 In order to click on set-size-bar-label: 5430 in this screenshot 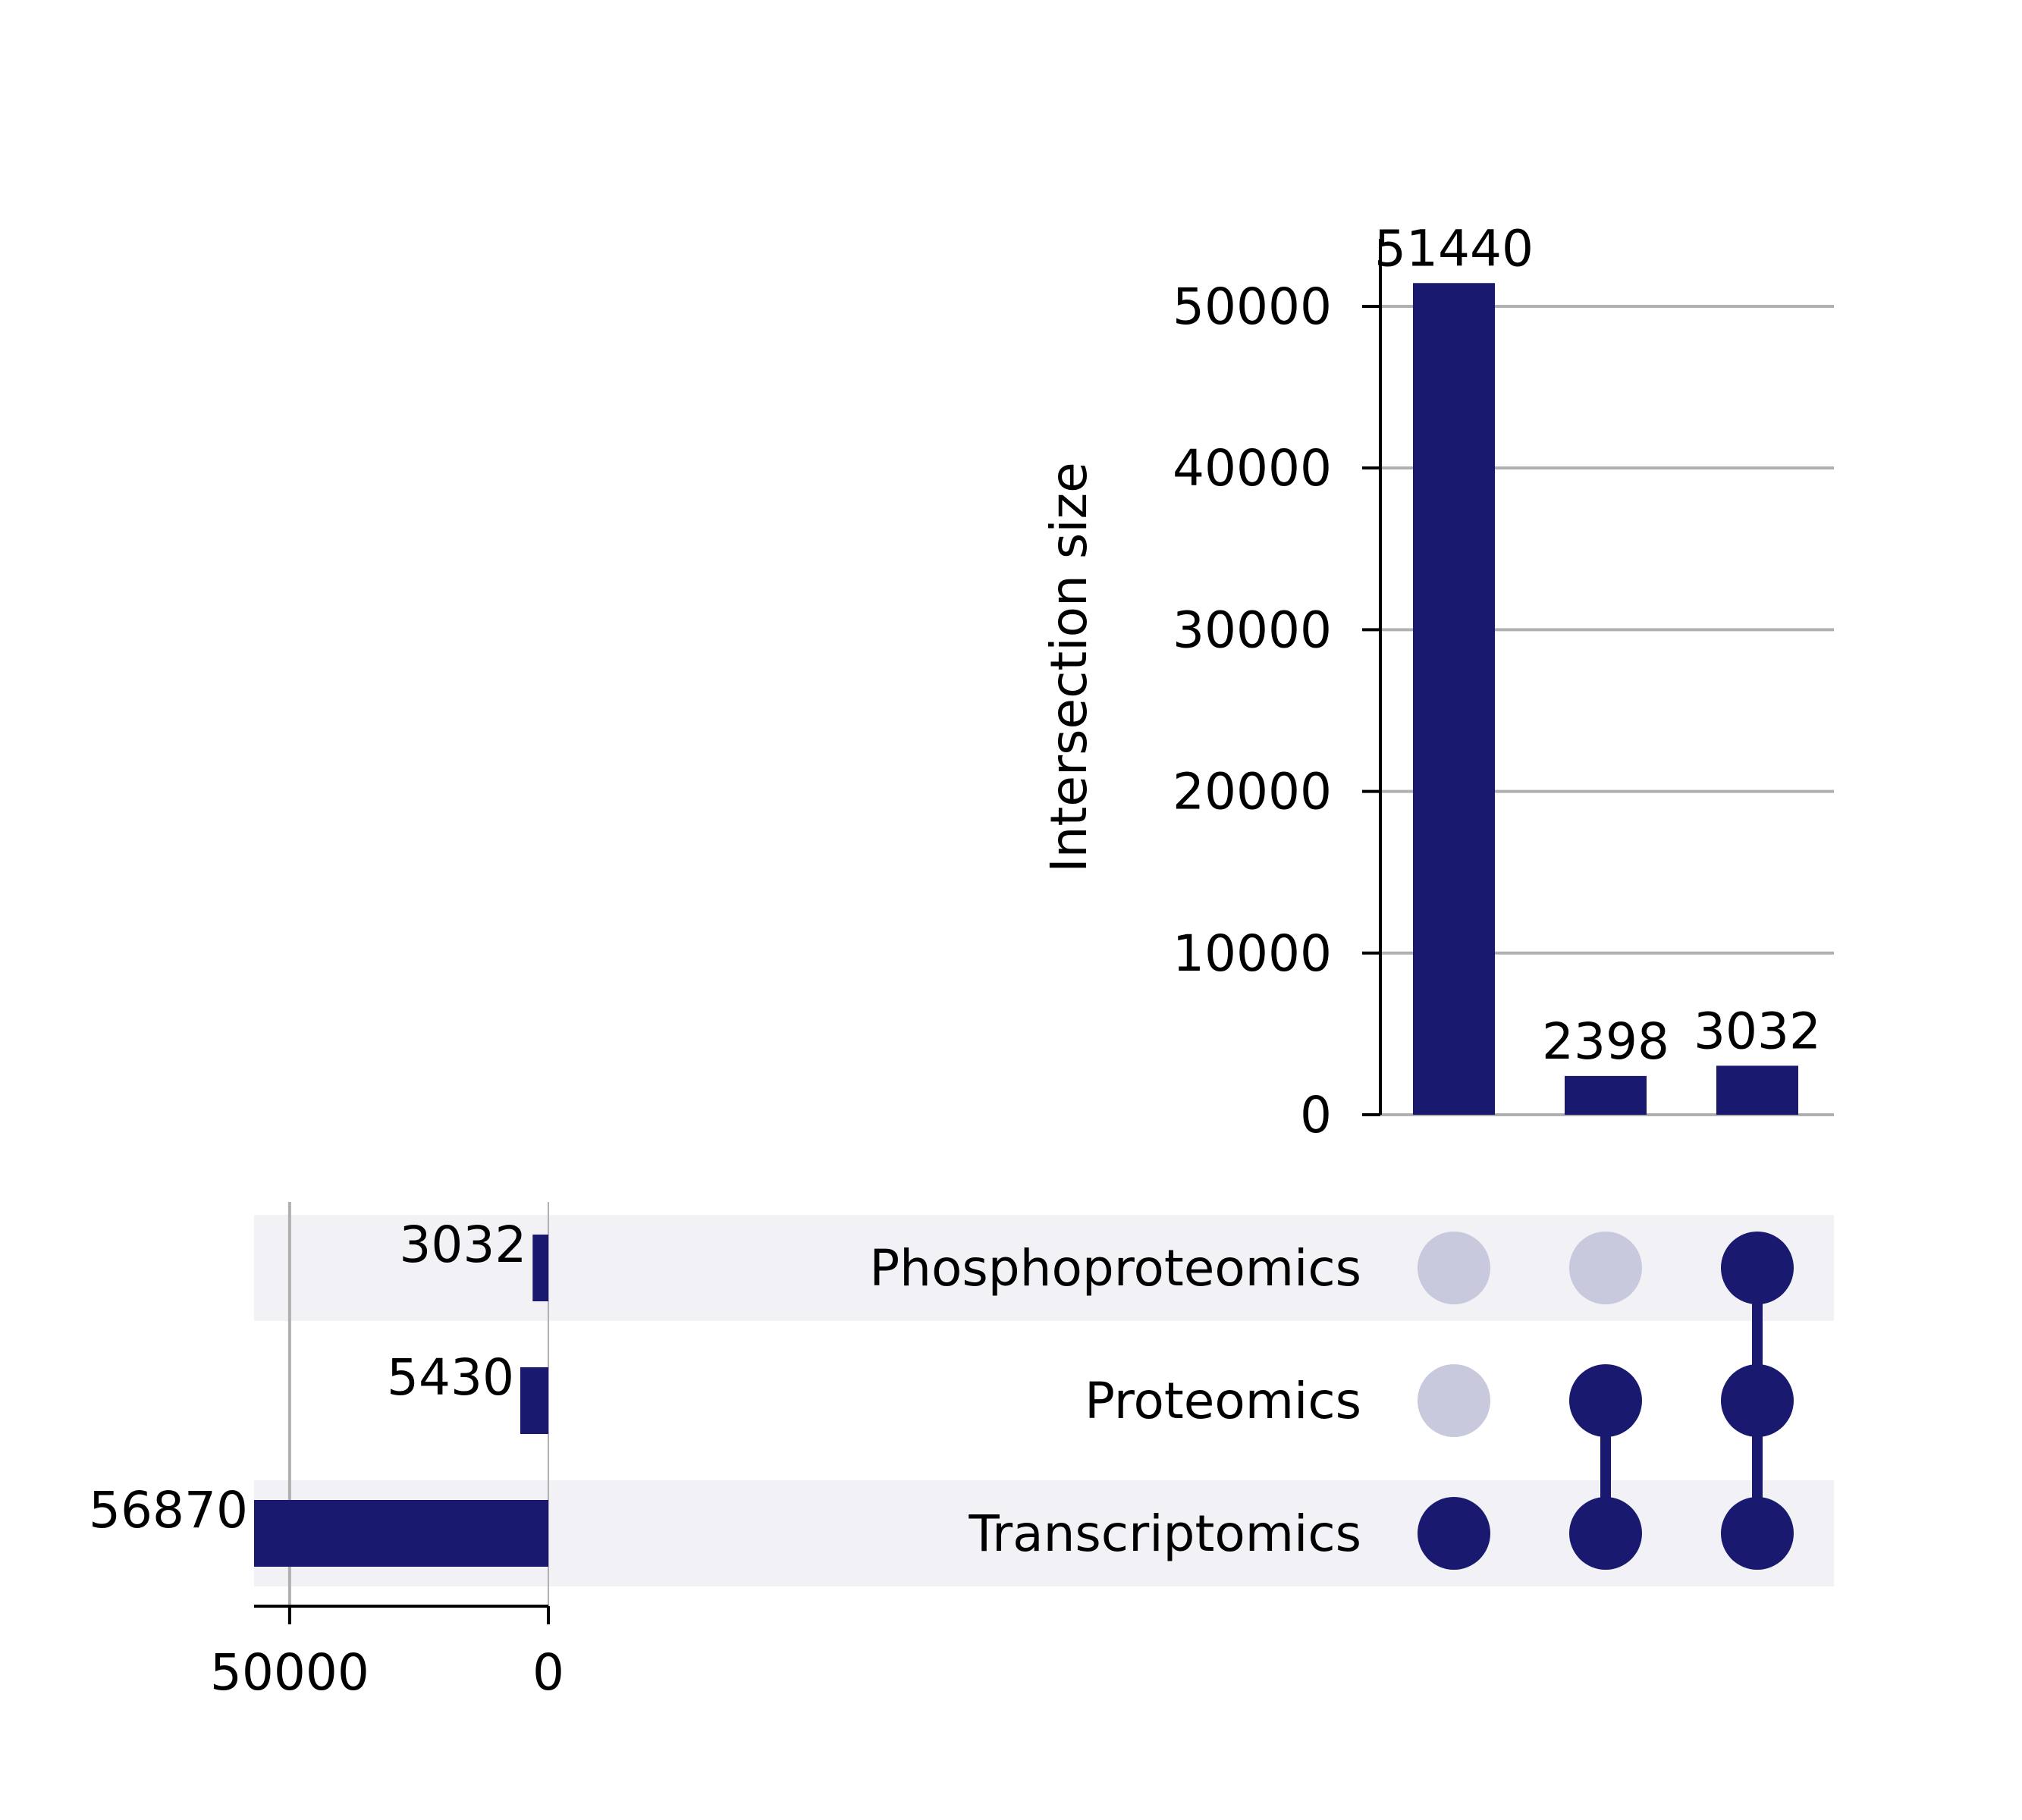, I will do `click(450, 1377)`.